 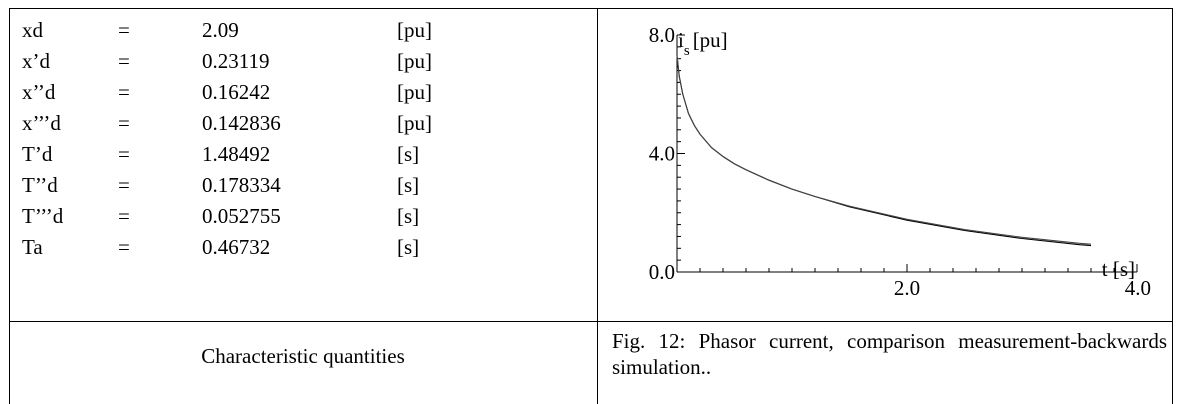 I want to click on parameter-name: T’’’d, so click(x=43, y=216).